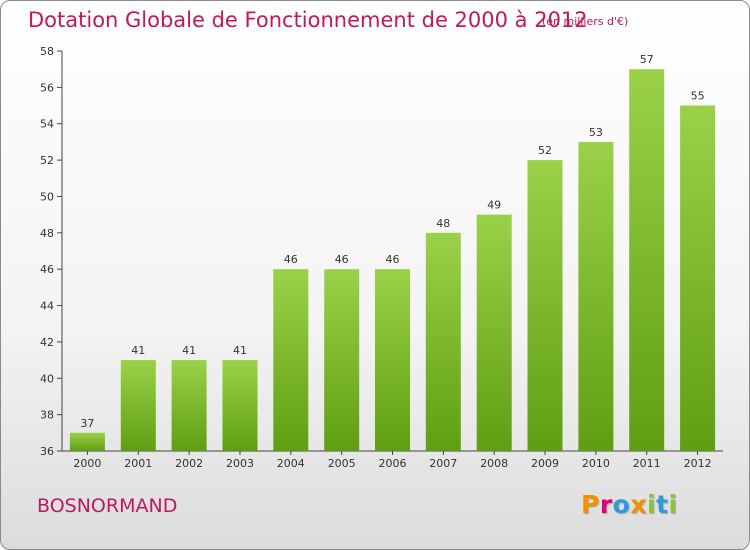 This screenshot has height=550, width=750. Describe the element at coordinates (240, 405) in the screenshot. I see `bar-2003` at that location.